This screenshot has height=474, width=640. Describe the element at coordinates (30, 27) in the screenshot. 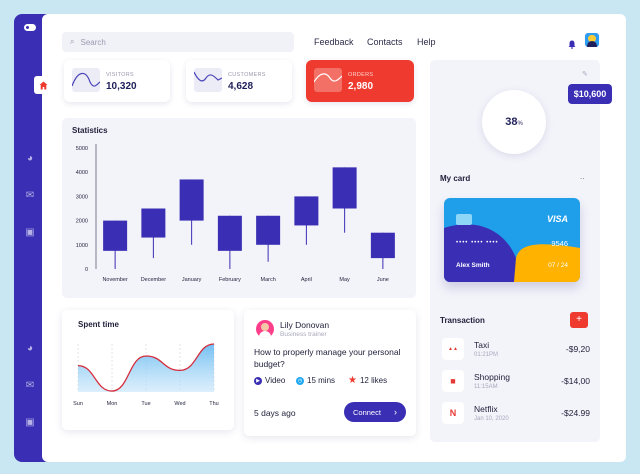

I see `sidebar-toggle-icon` at that location.